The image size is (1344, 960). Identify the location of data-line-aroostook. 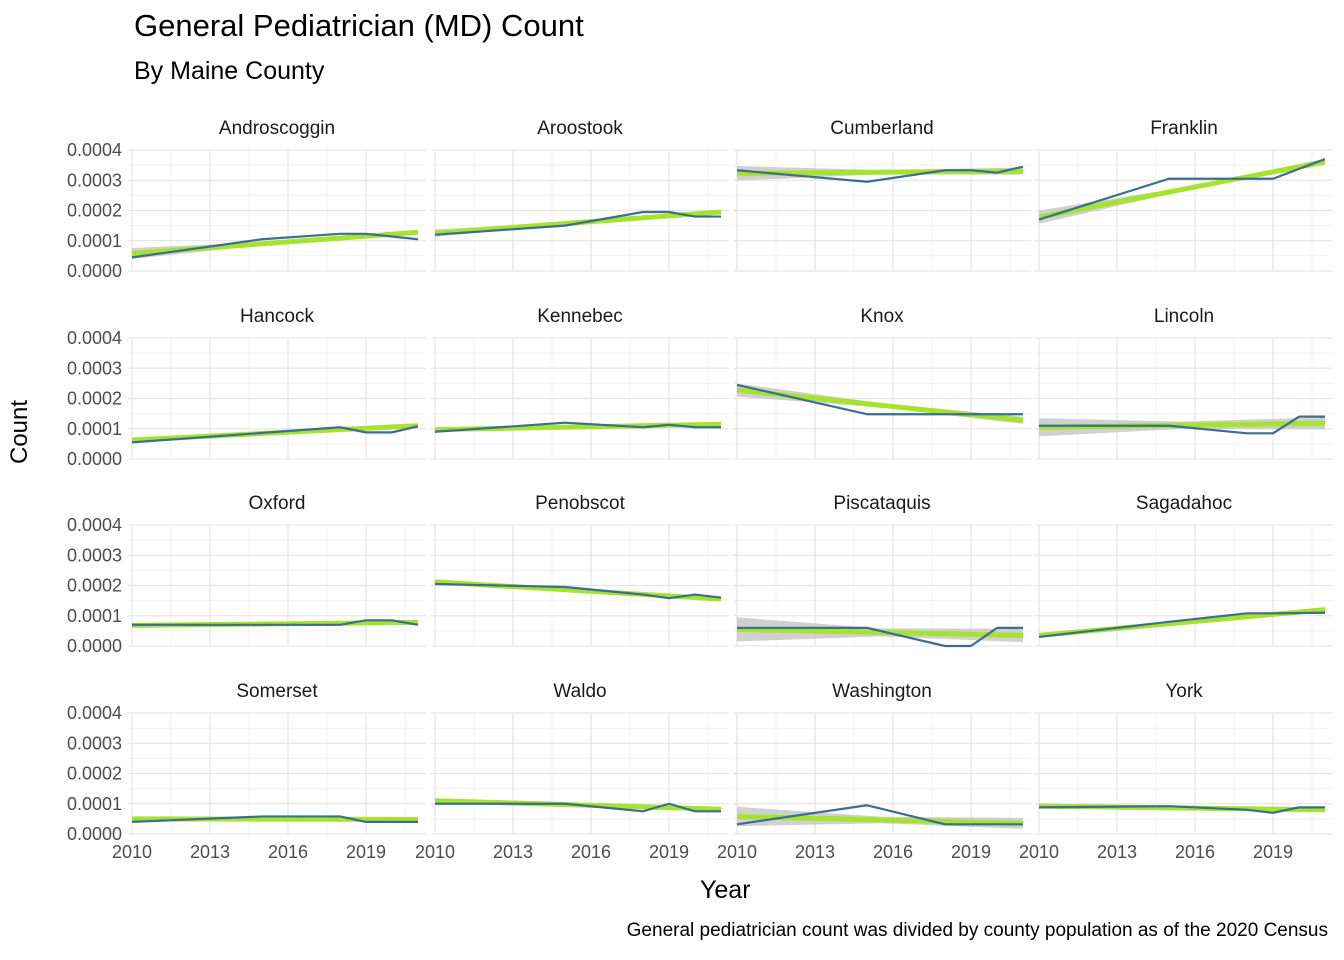
(577, 223).